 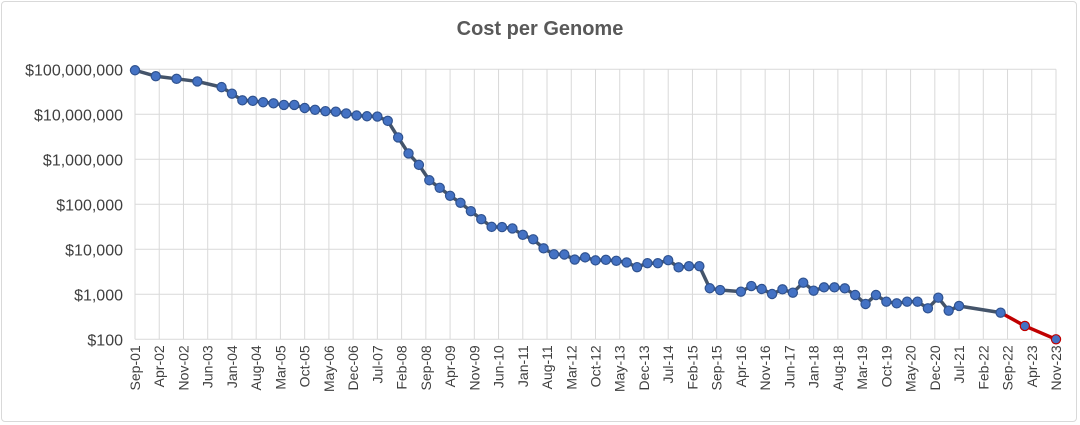 I want to click on x-tick-label: Sep-08, so click(x=426, y=367).